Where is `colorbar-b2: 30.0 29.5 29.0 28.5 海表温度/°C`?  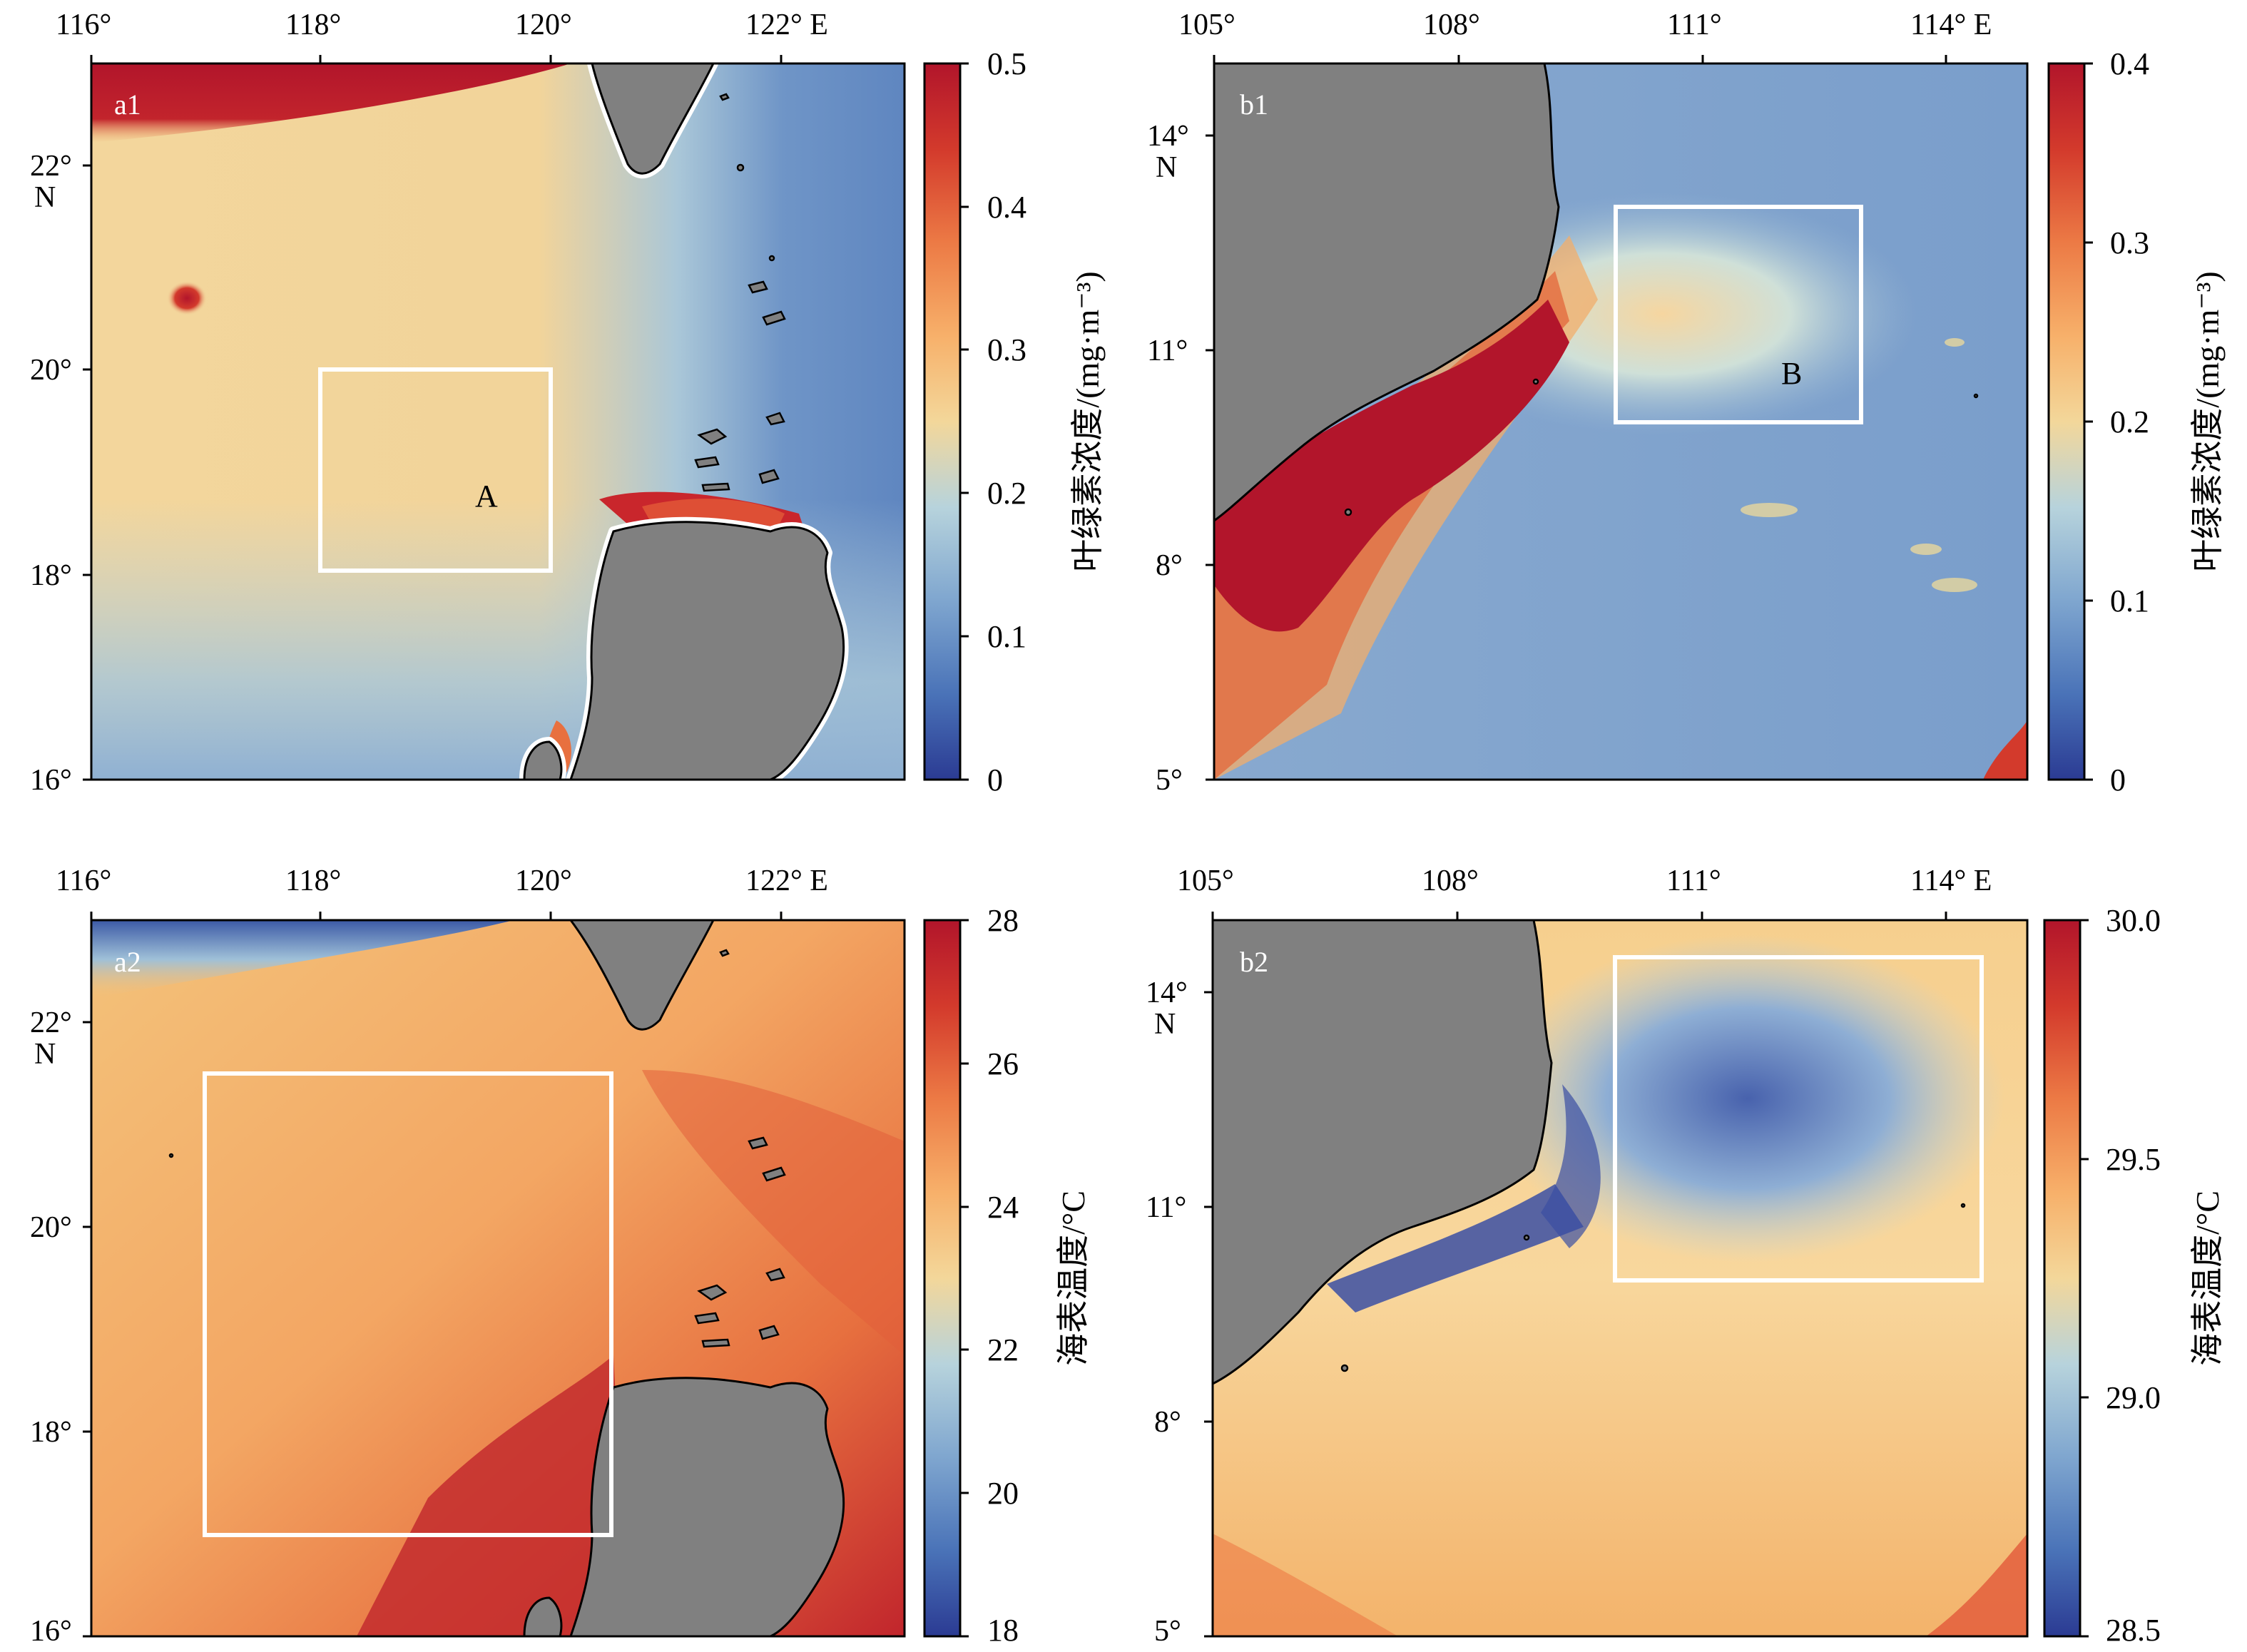 colorbar-b2: 30.0 29.5 29.0 28.5 海表温度/°C is located at coordinates (2134, 1275).